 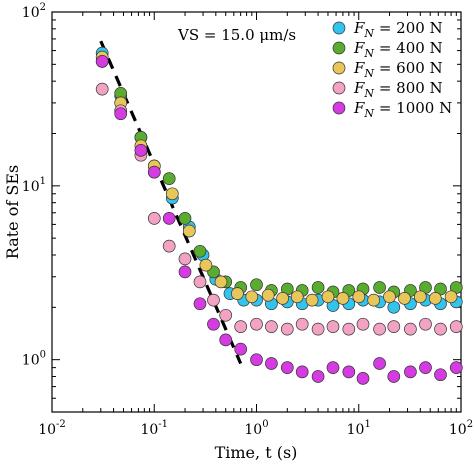 What do you see at coordinates (359, 428) in the screenshot?
I see `x-tick-label: 10¹` at bounding box center [359, 428].